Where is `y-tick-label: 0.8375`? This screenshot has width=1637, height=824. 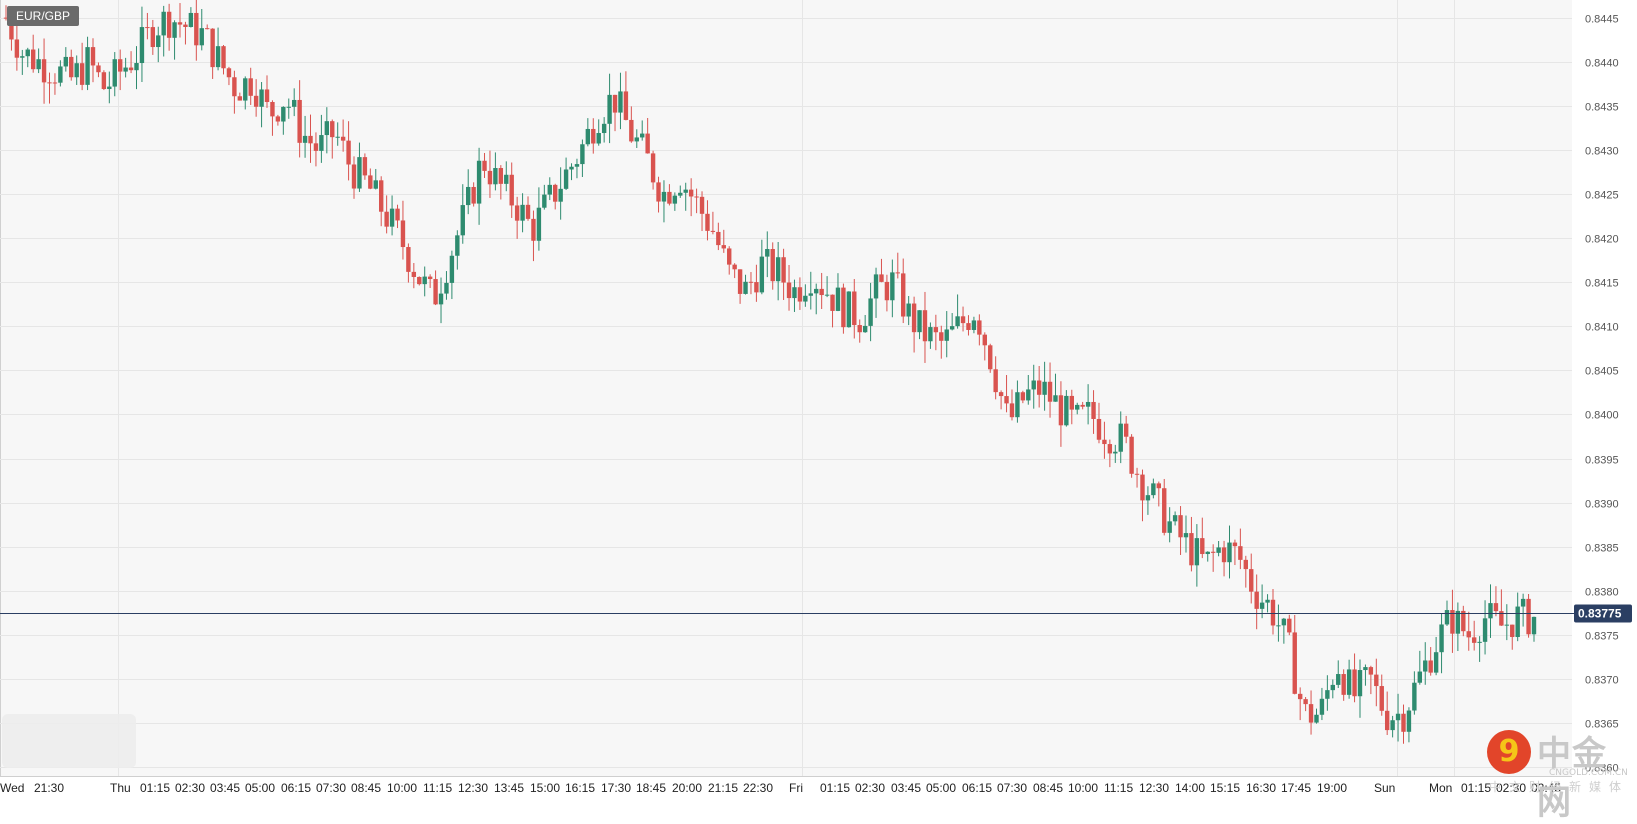 y-tick-label: 0.8375 is located at coordinates (1602, 637).